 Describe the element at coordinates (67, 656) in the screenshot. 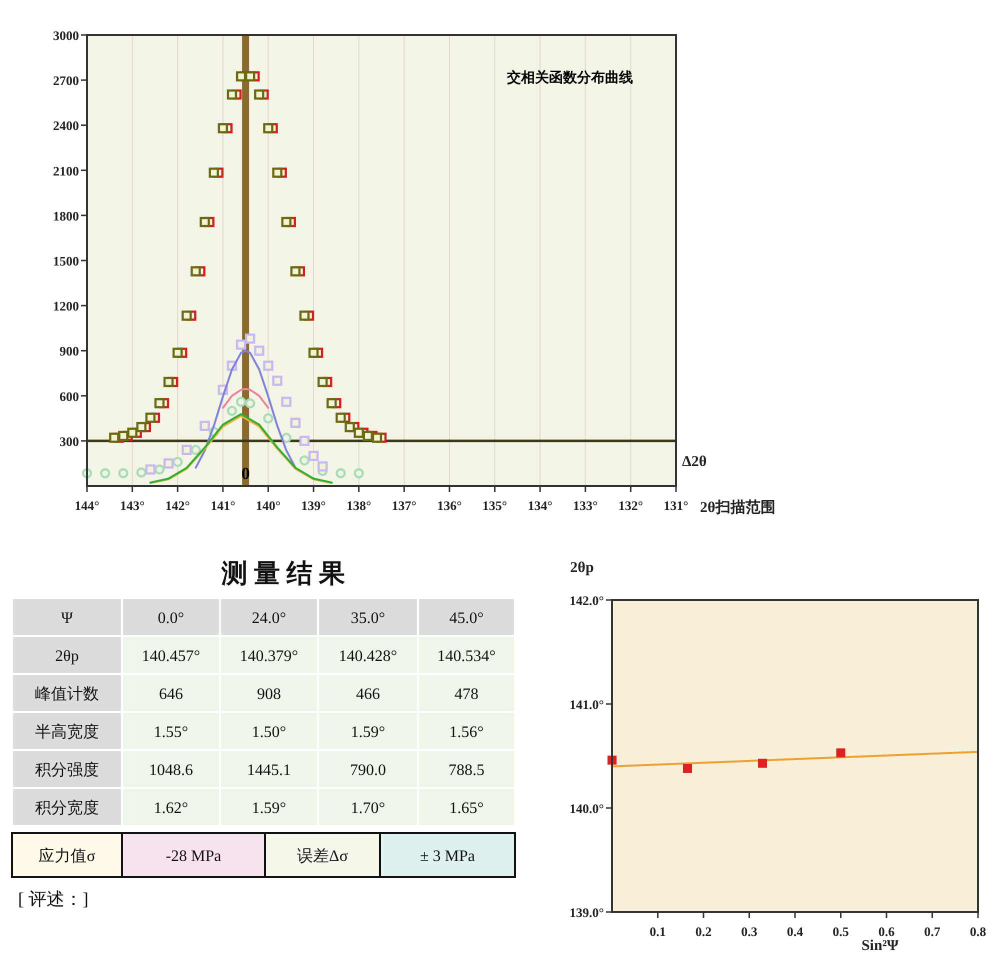

I see `text: 2θp` at that location.